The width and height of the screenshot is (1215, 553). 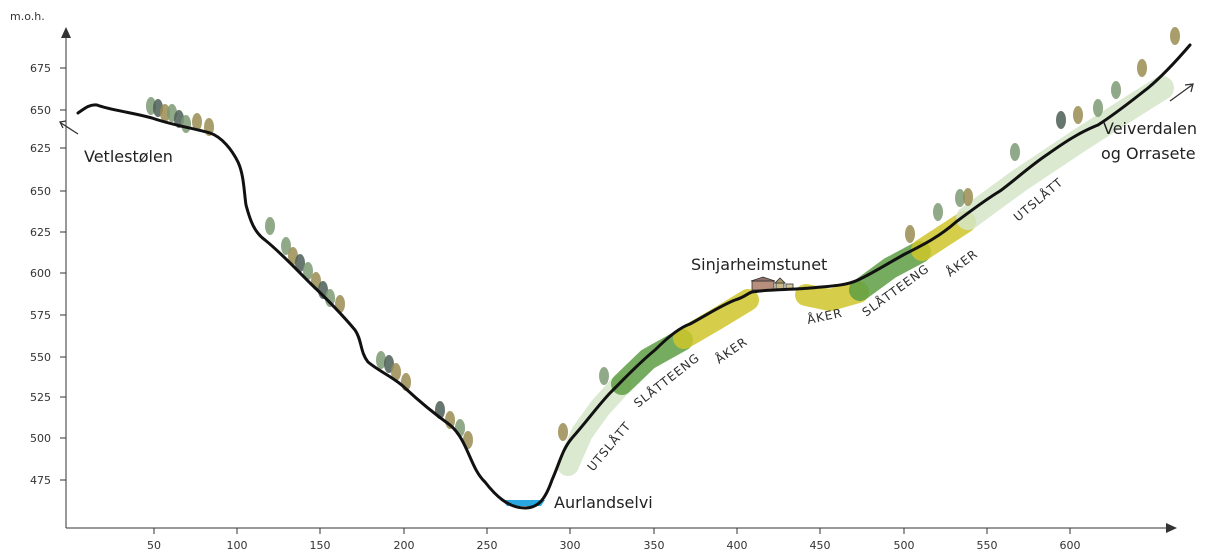 What do you see at coordinates (1171, 528) in the screenshot?
I see `x-axis-arrowhead` at bounding box center [1171, 528].